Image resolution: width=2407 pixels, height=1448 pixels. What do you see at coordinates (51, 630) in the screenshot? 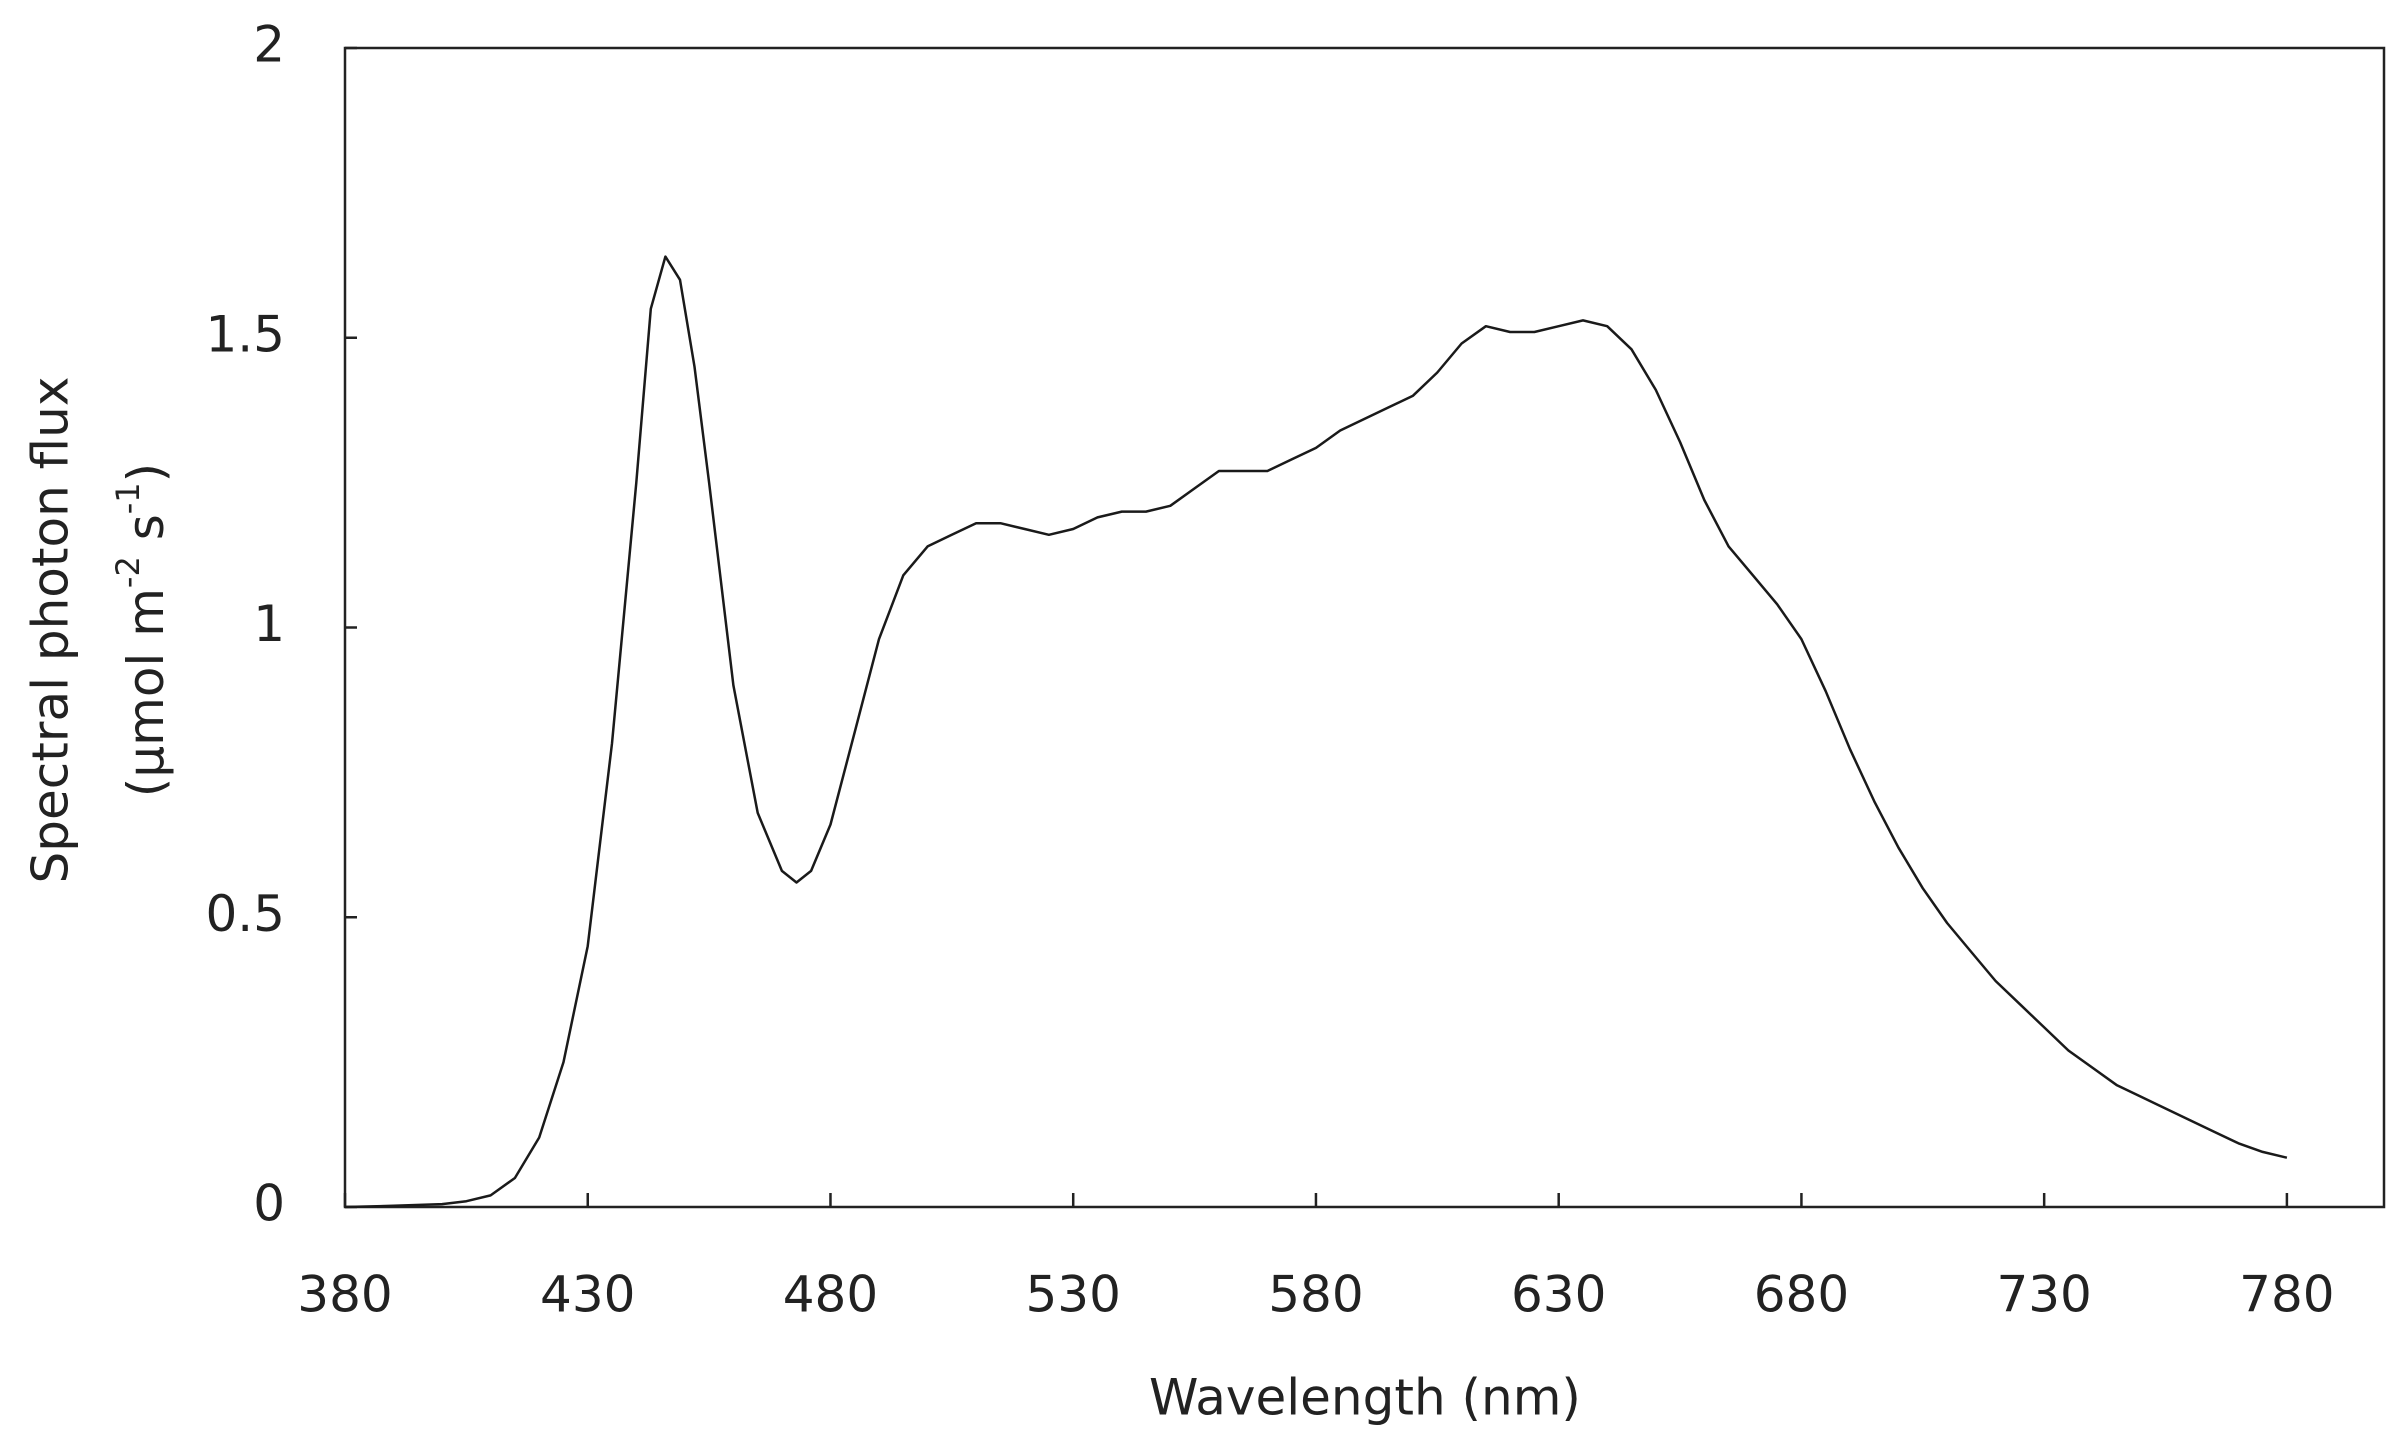
I see `y-axis-label: Spectral photon flux` at bounding box center [51, 630].